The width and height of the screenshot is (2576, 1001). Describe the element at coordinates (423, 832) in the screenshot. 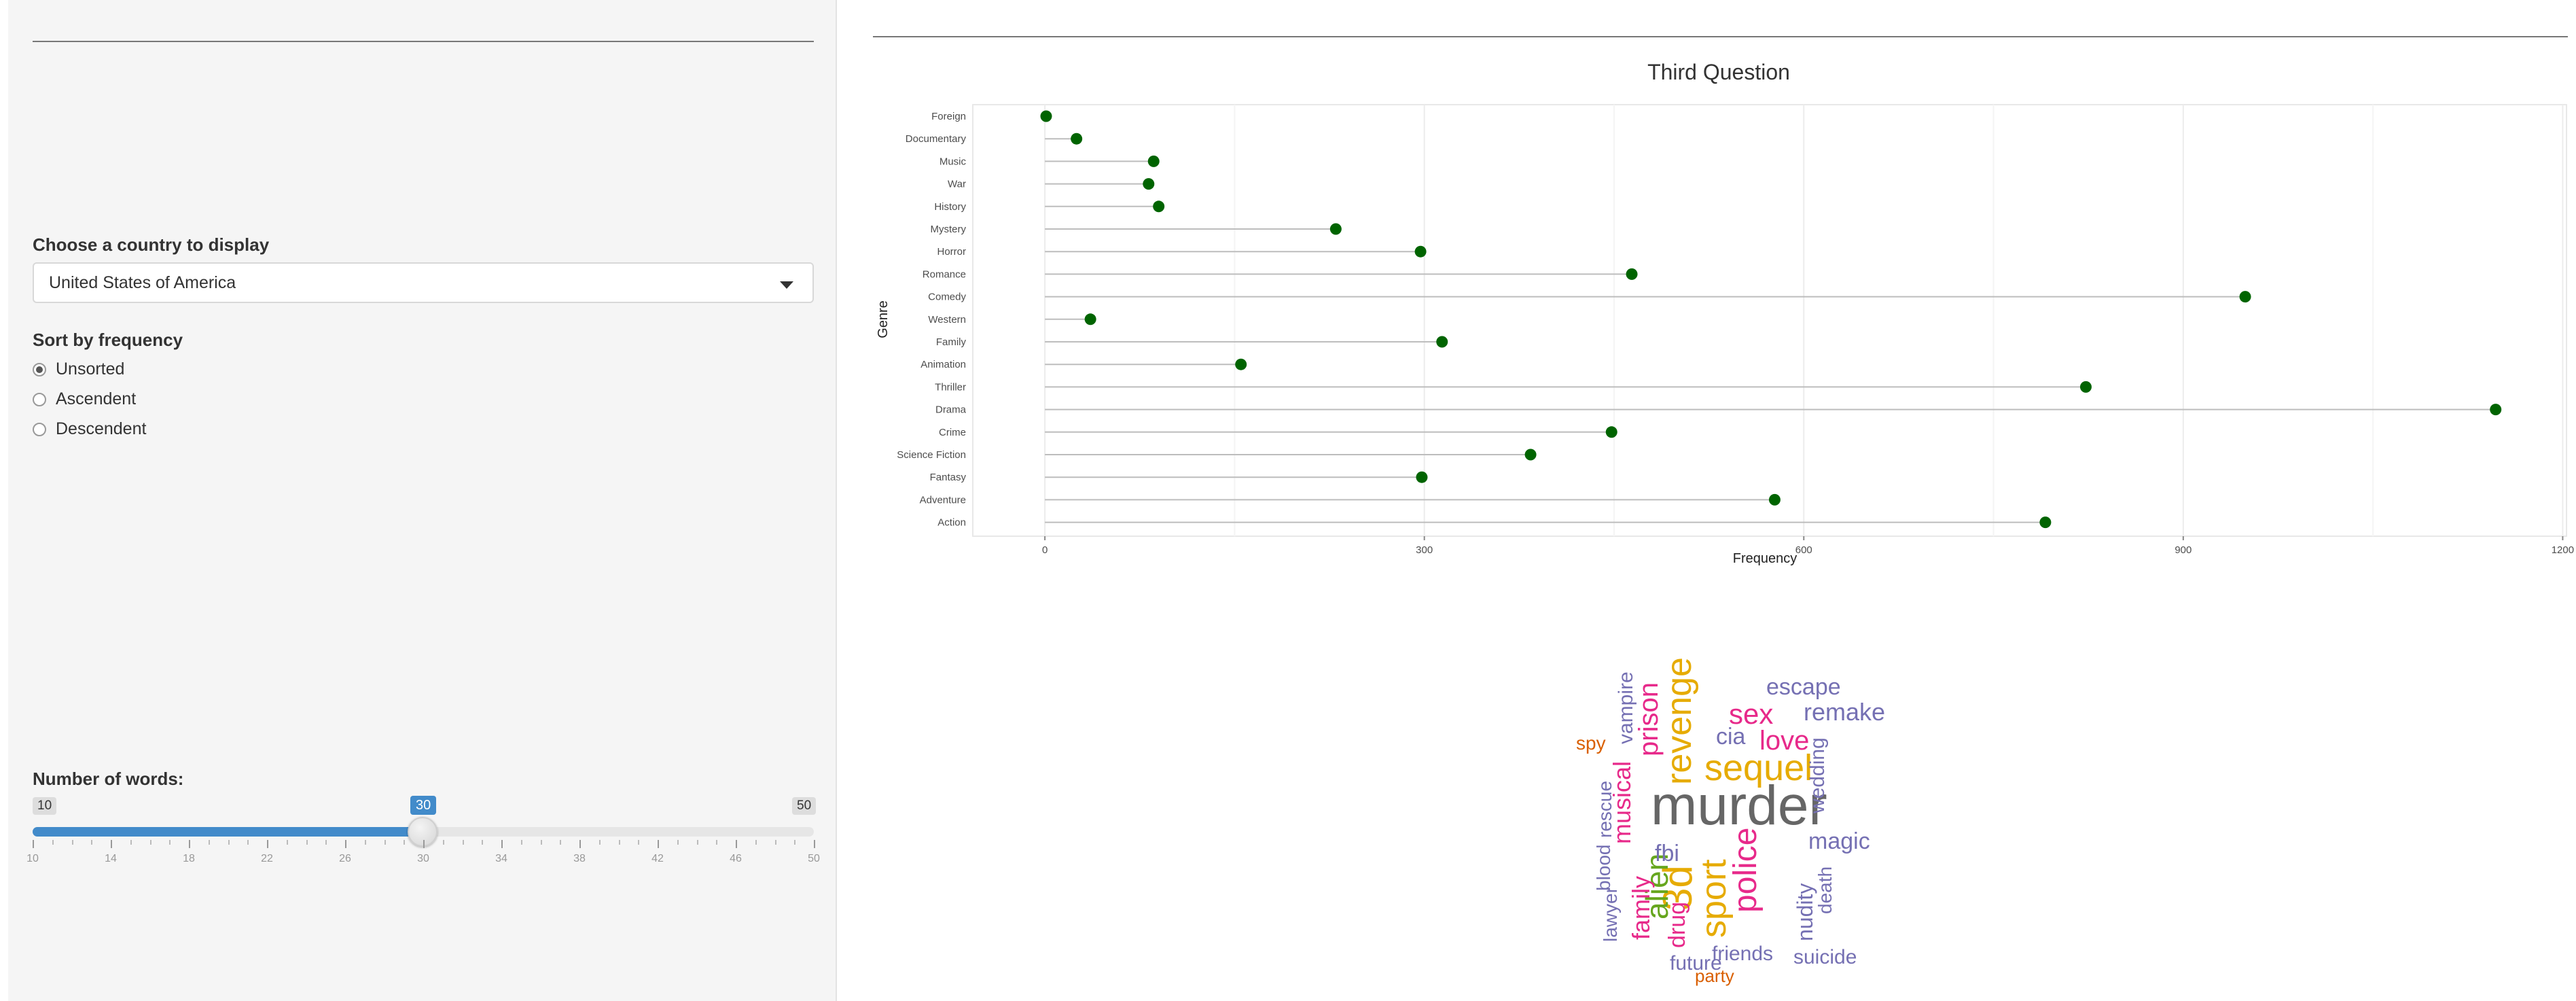

I see `slider-handle` at that location.